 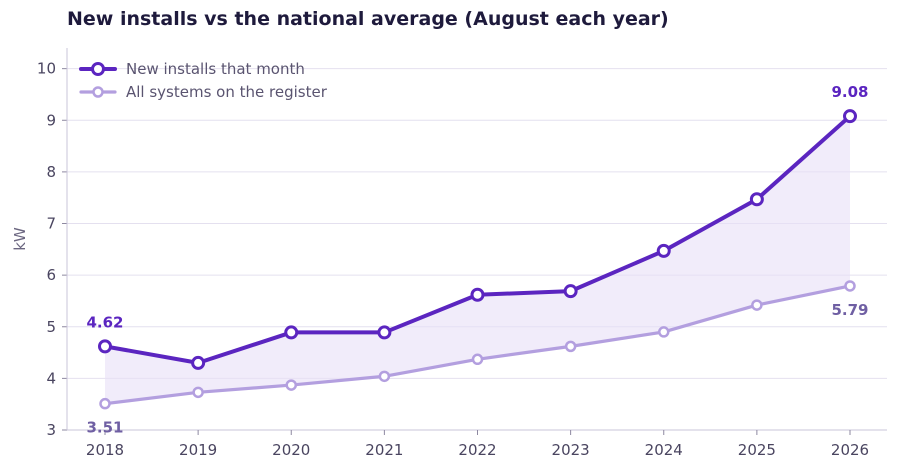 What do you see at coordinates (198, 450) in the screenshot?
I see `x-tick-label: 2019` at bounding box center [198, 450].